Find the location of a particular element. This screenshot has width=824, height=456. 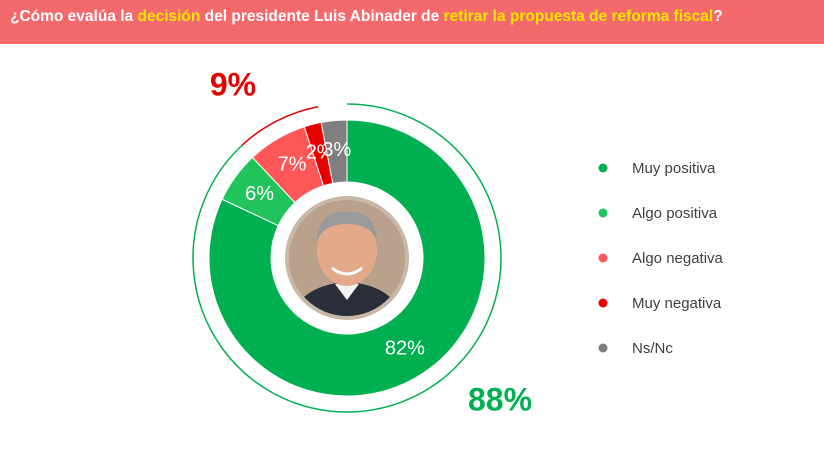

portrait is located at coordinates (347, 258).